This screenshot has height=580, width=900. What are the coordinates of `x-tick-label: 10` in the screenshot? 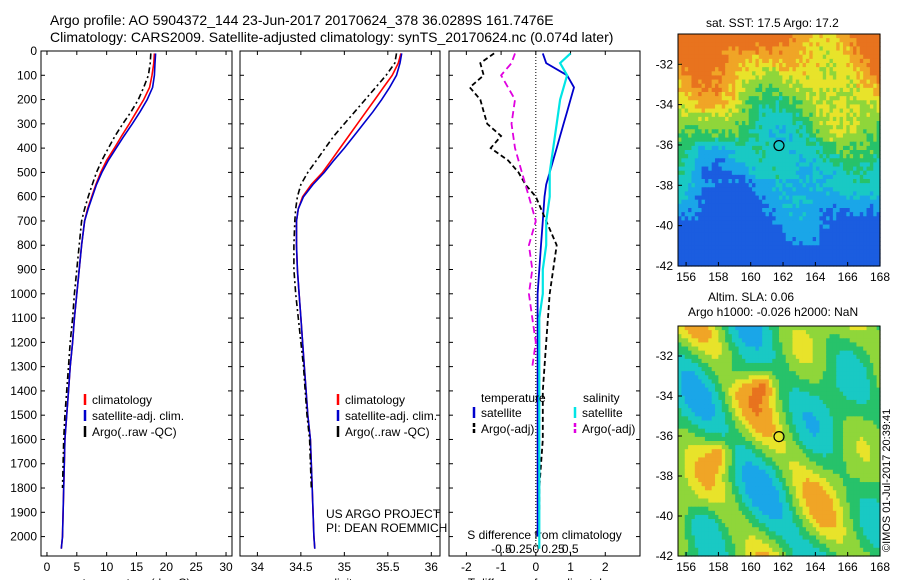 It's located at (107, 567).